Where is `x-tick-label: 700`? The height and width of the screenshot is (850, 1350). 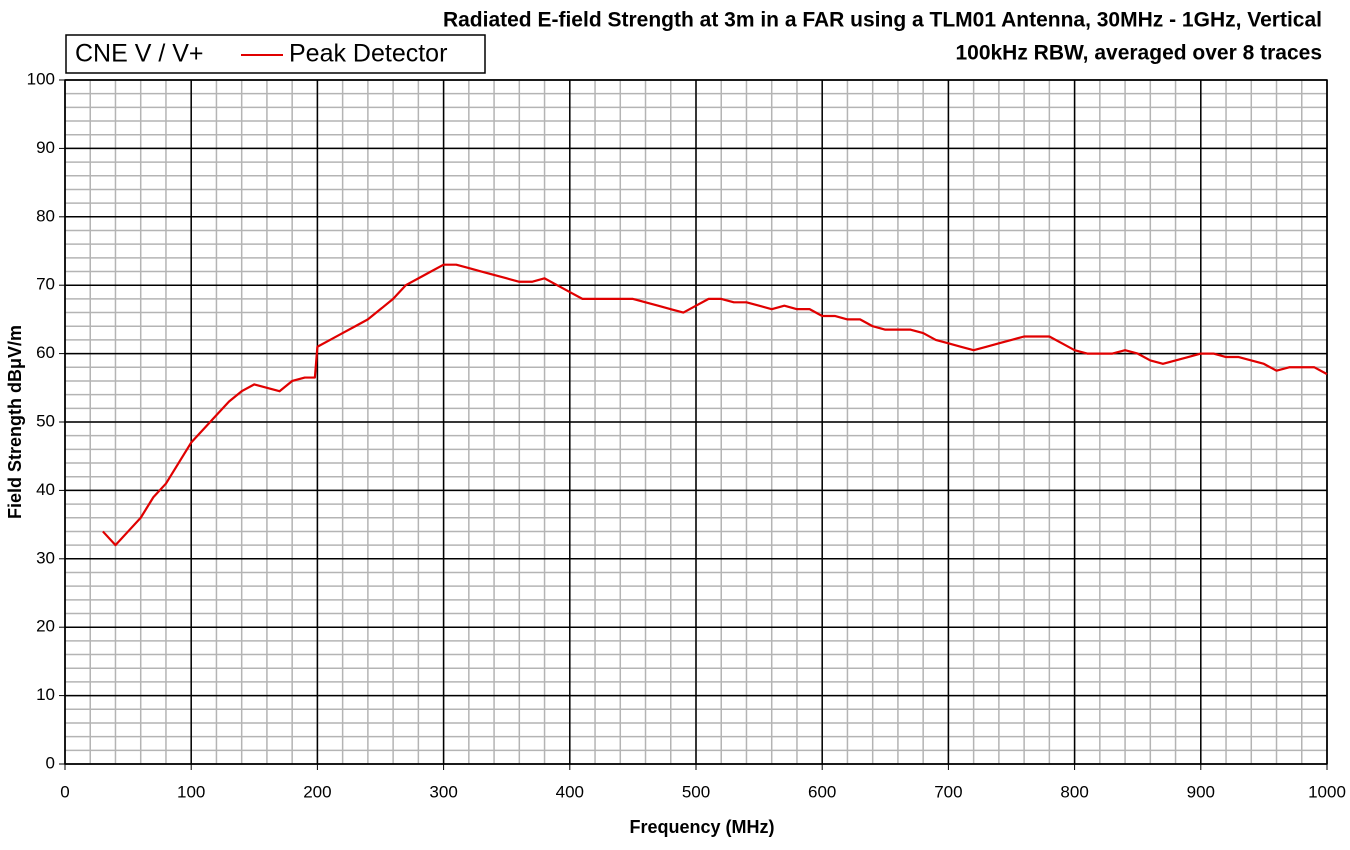 x-tick-label: 700 is located at coordinates (948, 791).